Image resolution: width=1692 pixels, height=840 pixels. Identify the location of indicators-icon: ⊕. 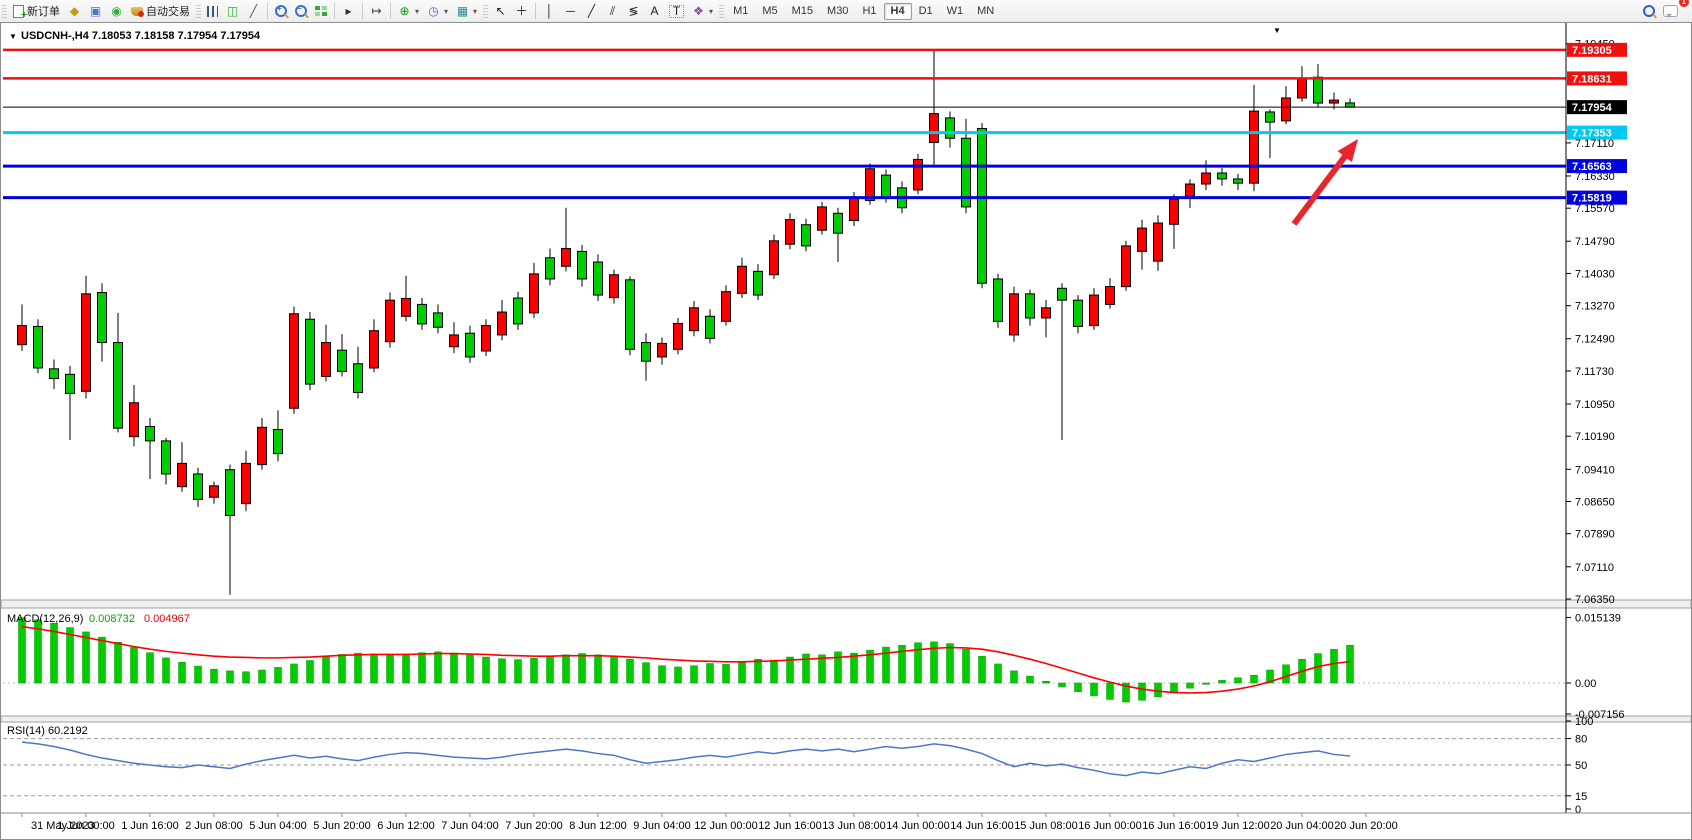
(404, 10).